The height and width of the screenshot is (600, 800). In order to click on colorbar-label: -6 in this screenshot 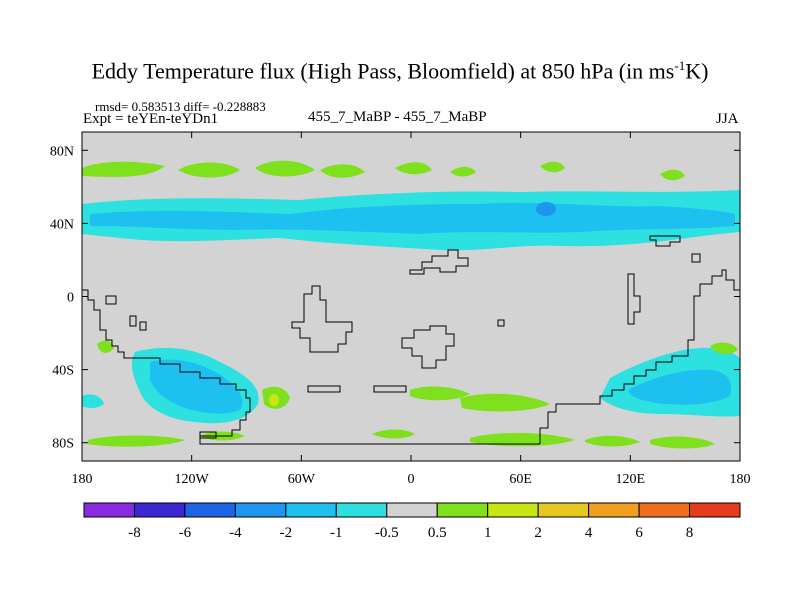, I will do `click(185, 533)`.